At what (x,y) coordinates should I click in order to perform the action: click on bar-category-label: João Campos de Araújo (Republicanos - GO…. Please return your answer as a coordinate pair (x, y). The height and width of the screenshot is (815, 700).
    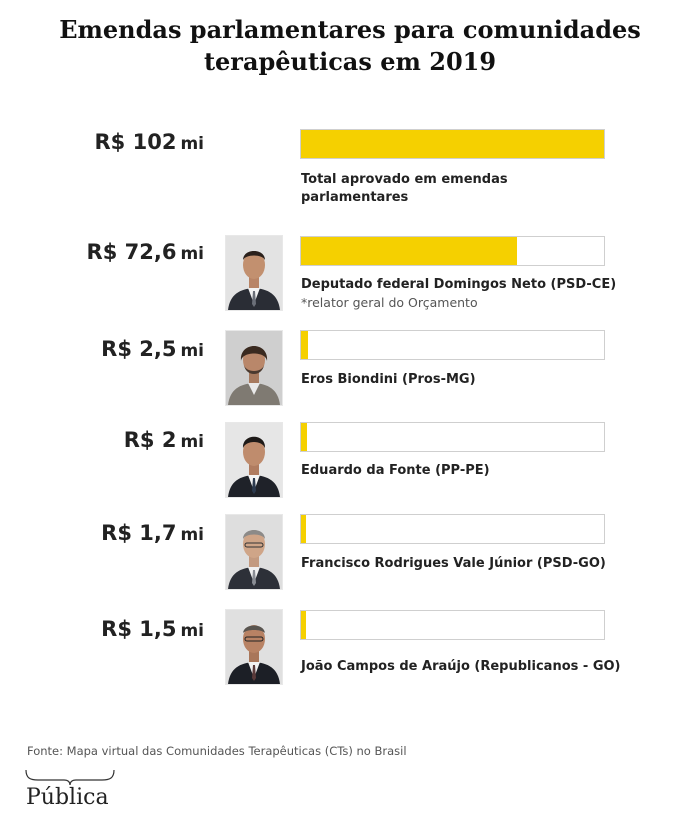
    Looking at the image, I should click on (461, 666).